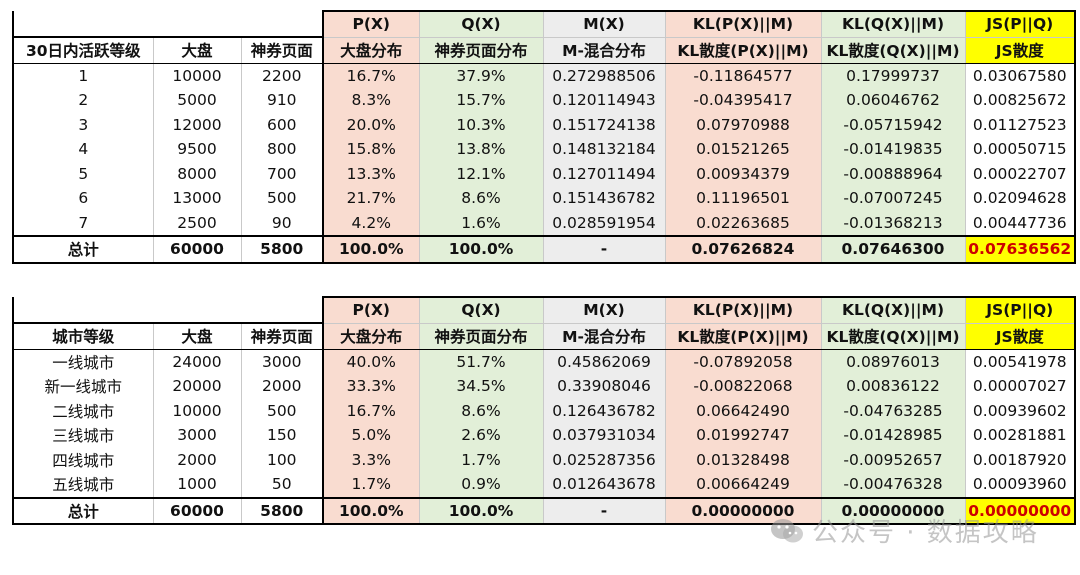 The width and height of the screenshot is (1080, 575). What do you see at coordinates (604, 435) in the screenshot?
I see `cell-m: 0.037931034` at bounding box center [604, 435].